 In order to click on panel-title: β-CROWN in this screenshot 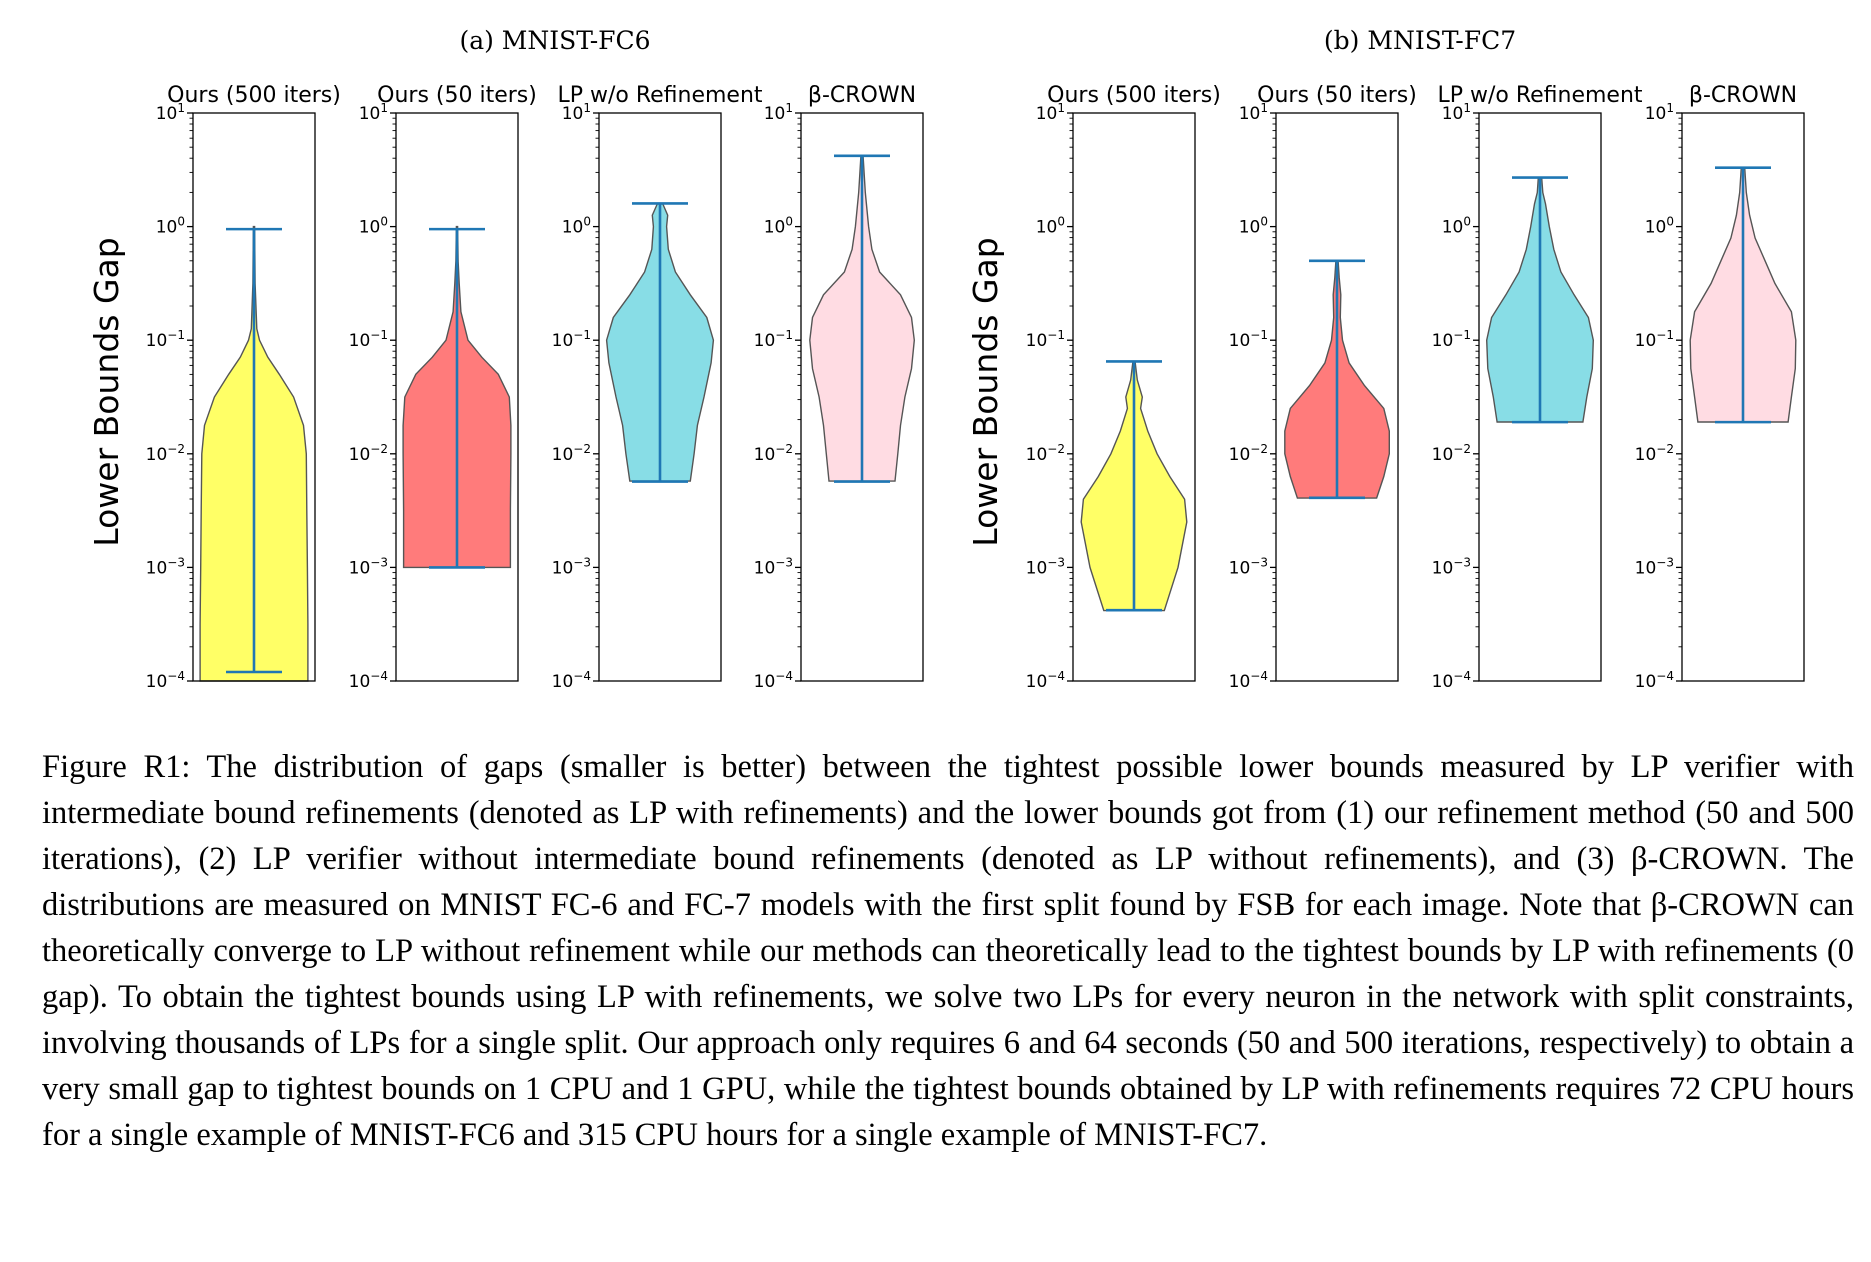, I will do `click(862, 95)`.